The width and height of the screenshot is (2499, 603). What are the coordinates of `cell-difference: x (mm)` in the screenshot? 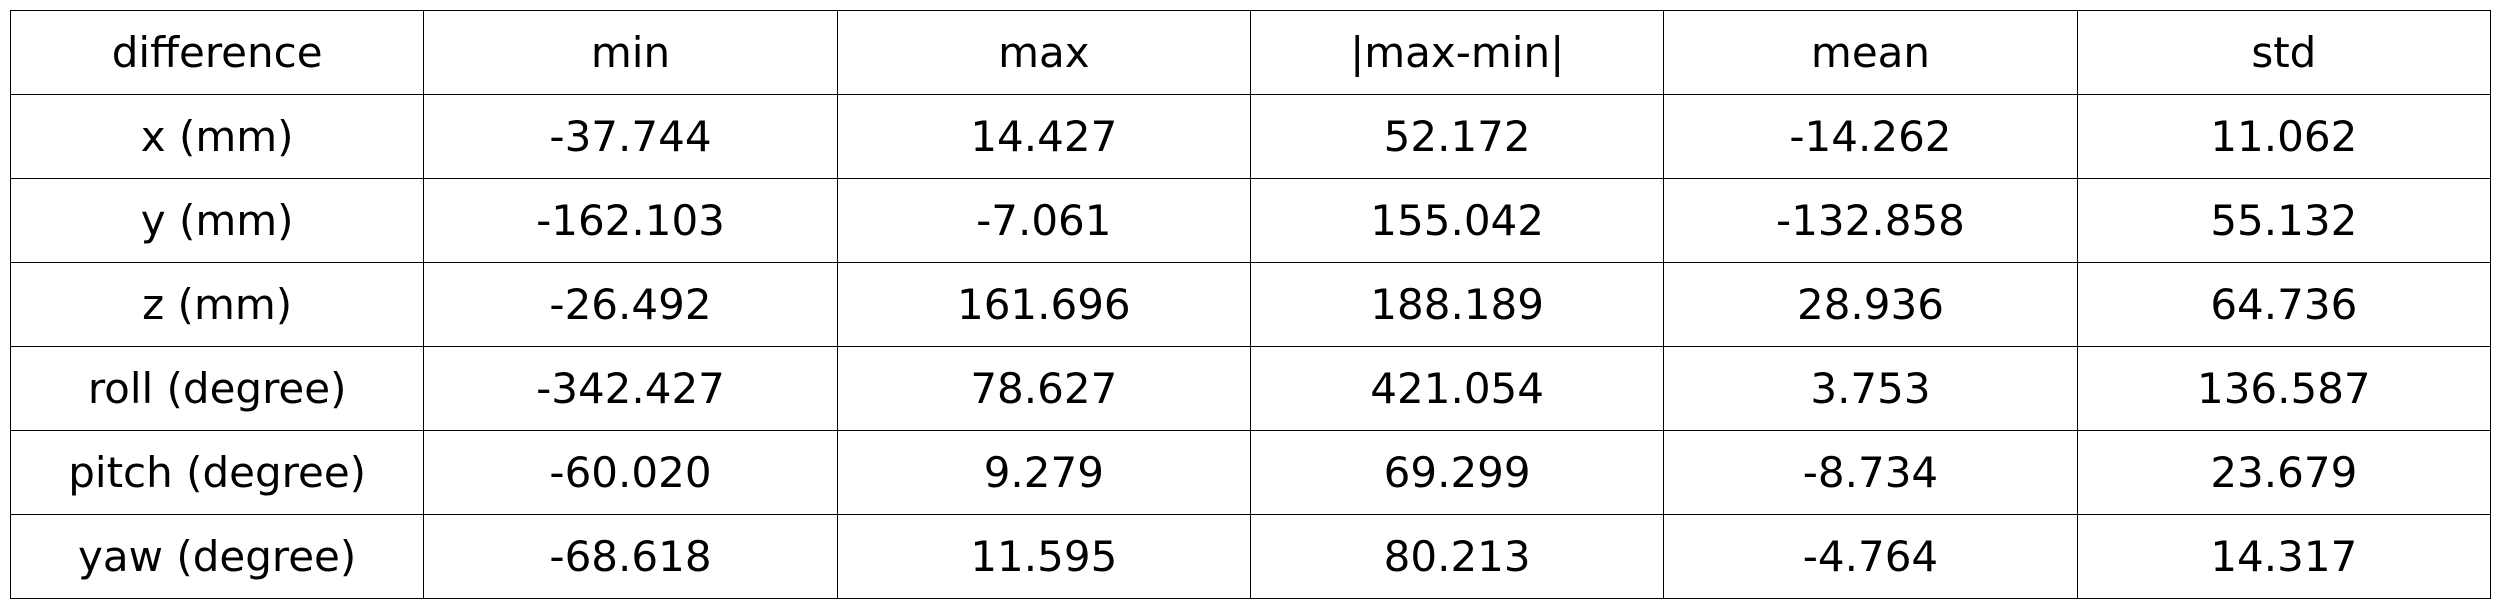 It's located at (217, 136).